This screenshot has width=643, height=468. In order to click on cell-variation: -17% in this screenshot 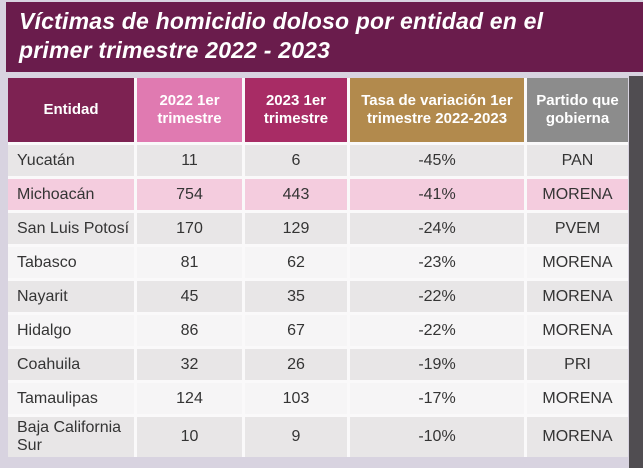, I will do `click(437, 398)`.